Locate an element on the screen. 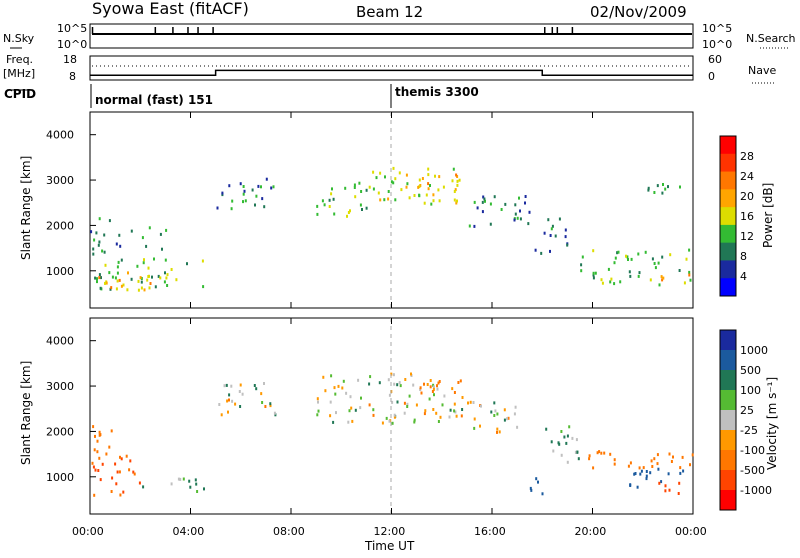 The width and height of the screenshot is (800, 558). nave-tick-high: 60 is located at coordinates (715, 59).